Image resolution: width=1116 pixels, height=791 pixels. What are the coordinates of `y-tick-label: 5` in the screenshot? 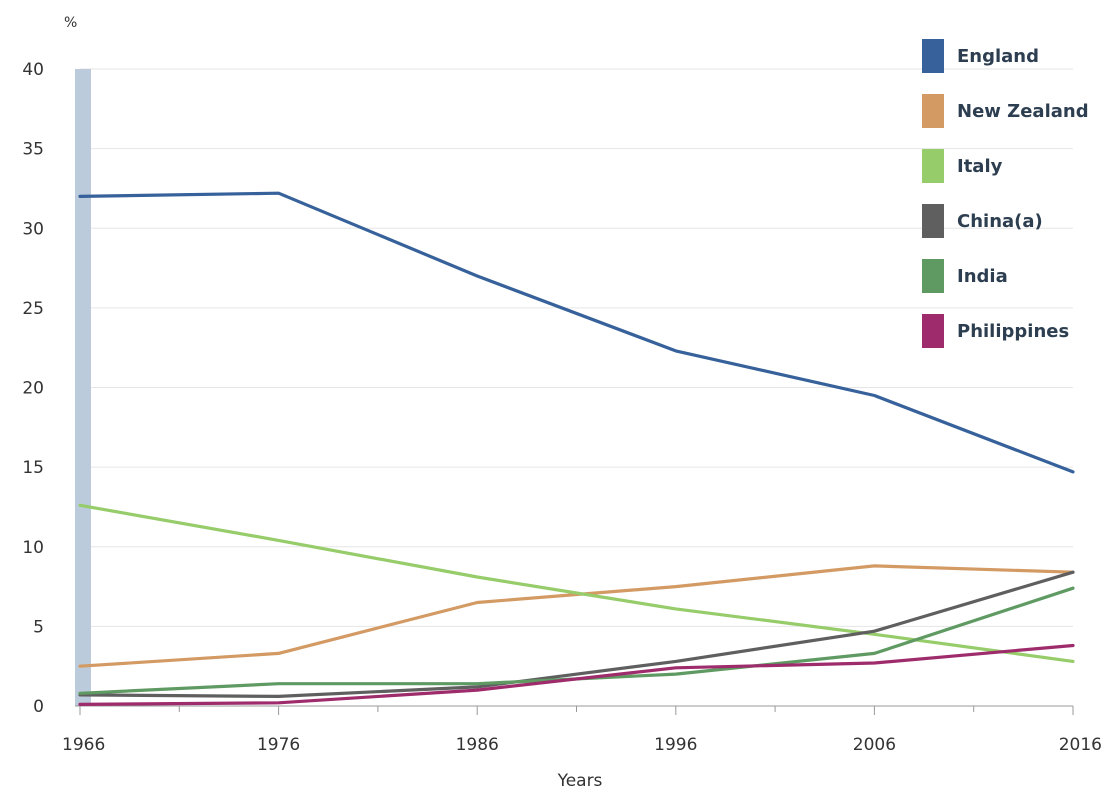 It's located at (38, 627).